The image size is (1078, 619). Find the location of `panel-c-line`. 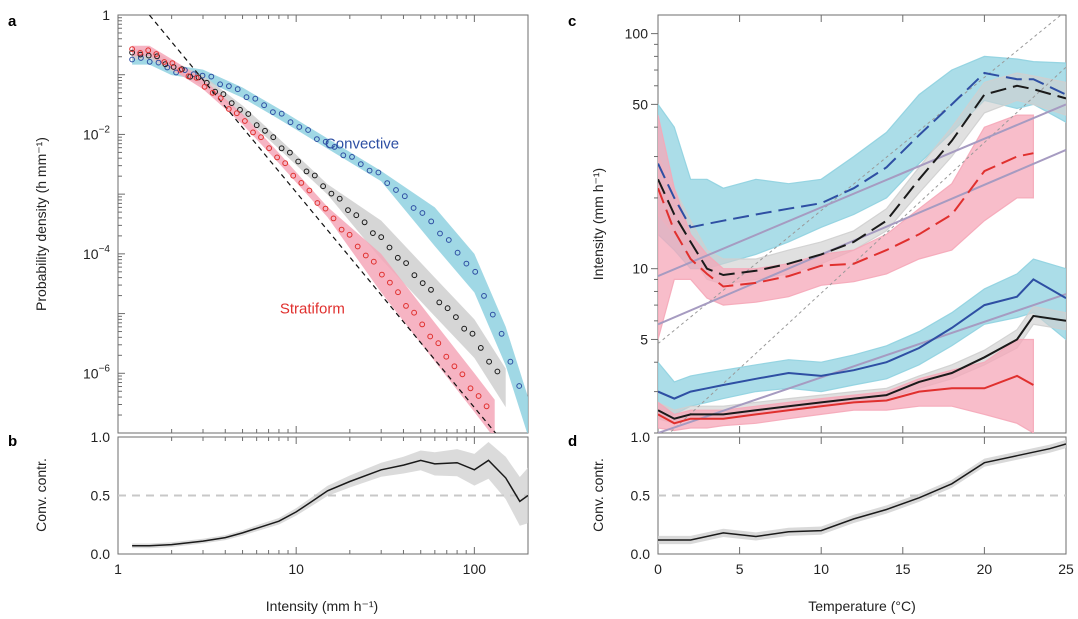

panel-c-line is located at coordinates (862, 180).